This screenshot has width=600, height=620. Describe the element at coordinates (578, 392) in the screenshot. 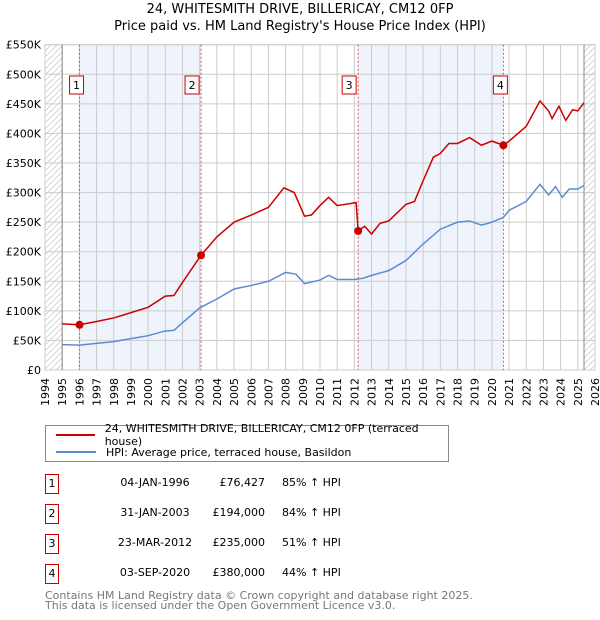

I see `x-tick-label: 2025` at that location.